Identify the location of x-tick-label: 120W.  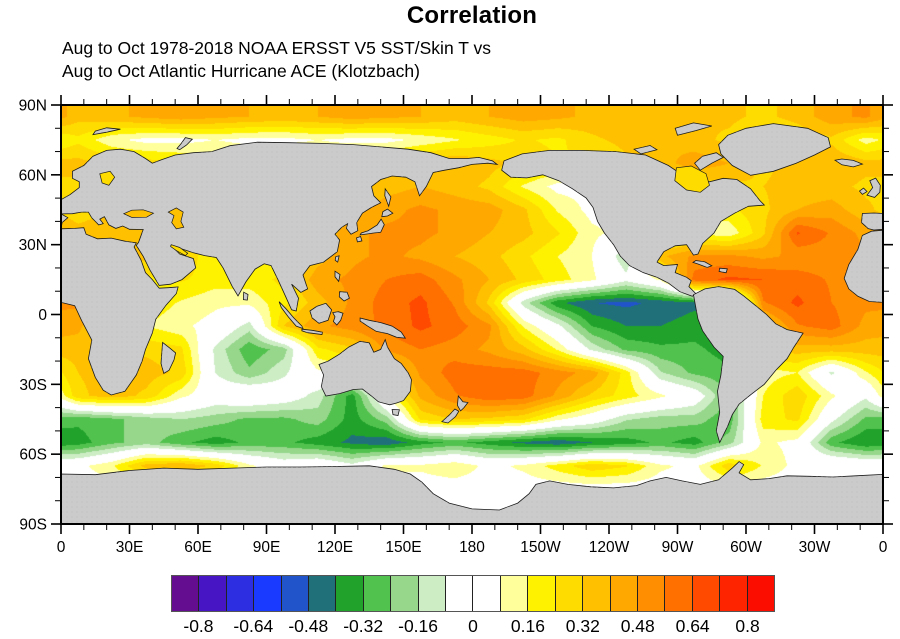
(609, 547).